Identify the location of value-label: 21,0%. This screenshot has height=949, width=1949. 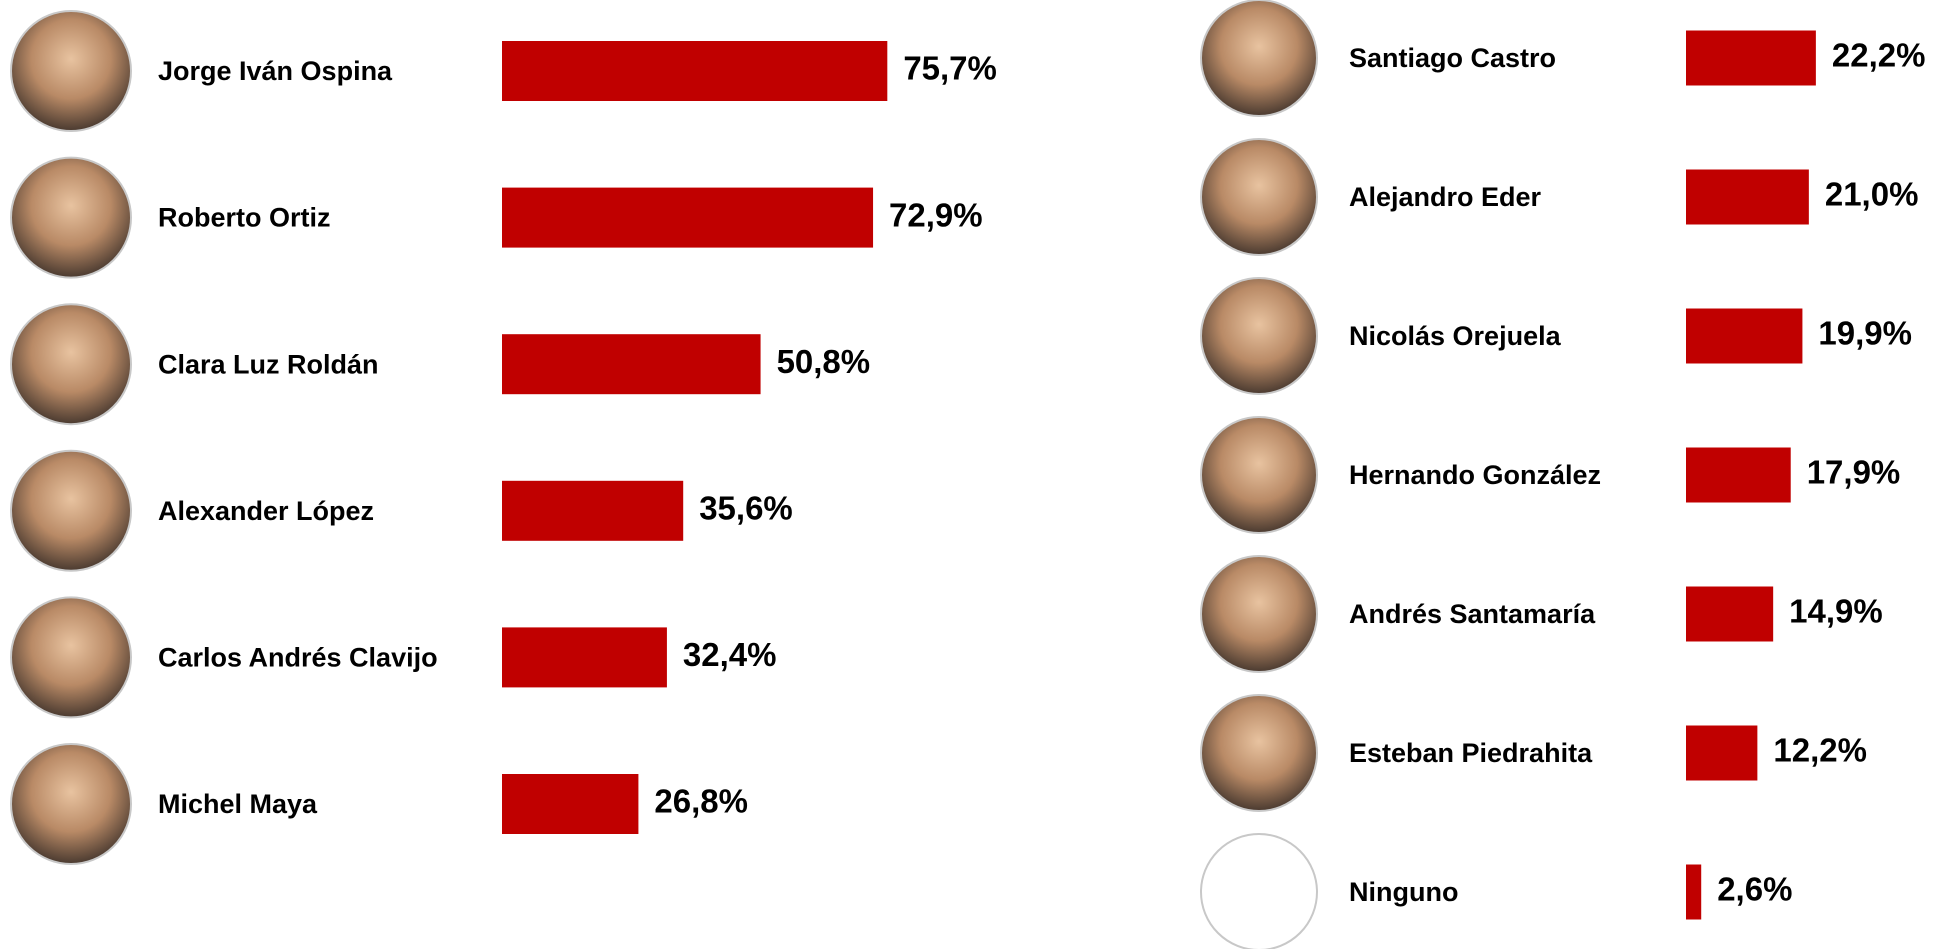
(1872, 194).